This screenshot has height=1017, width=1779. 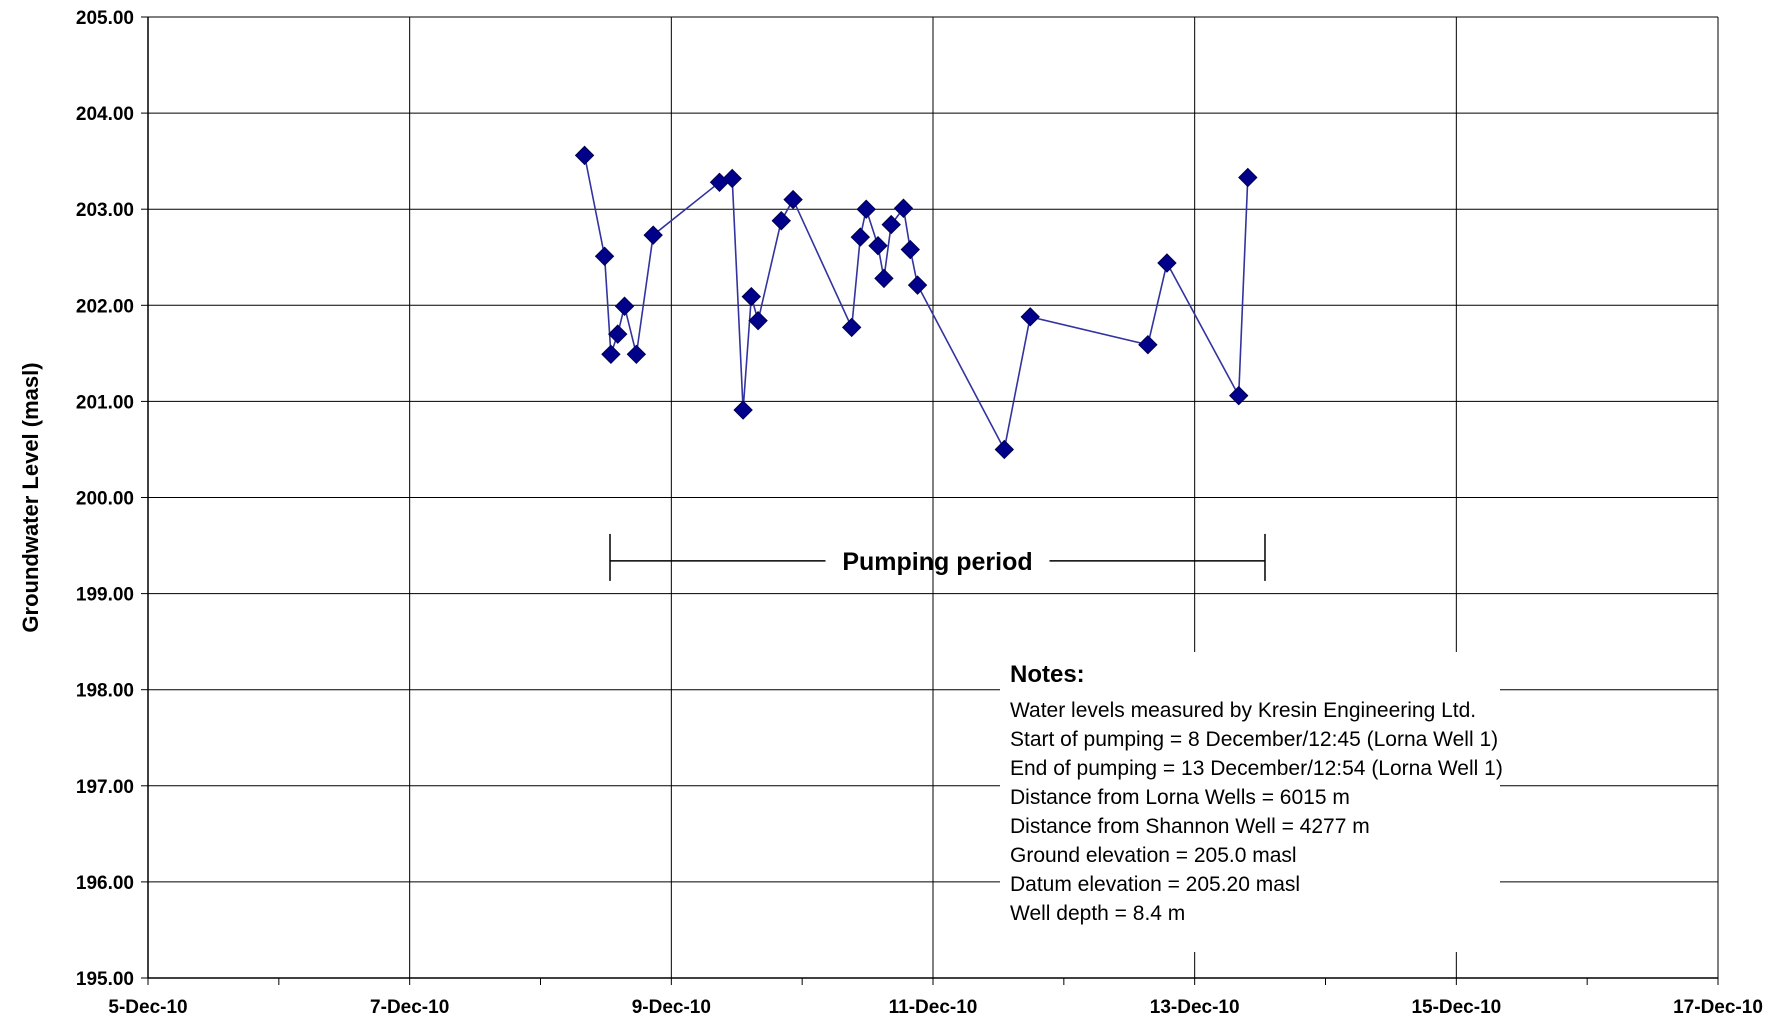 What do you see at coordinates (1195, 1007) in the screenshot?
I see `x-tick-label: 13-Dec-10` at bounding box center [1195, 1007].